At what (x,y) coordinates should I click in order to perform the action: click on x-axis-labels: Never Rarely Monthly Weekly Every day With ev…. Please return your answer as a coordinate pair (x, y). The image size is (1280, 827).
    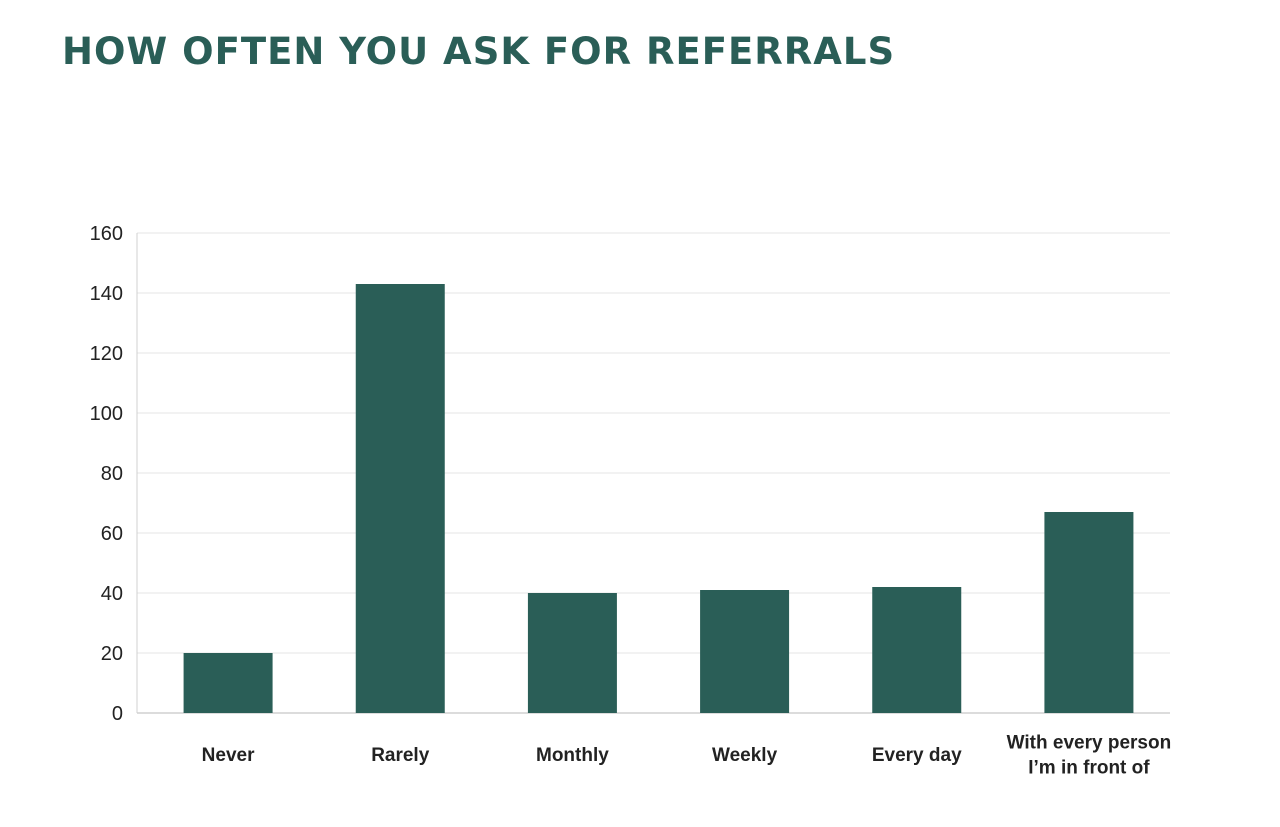
    Looking at the image, I should click on (687, 756).